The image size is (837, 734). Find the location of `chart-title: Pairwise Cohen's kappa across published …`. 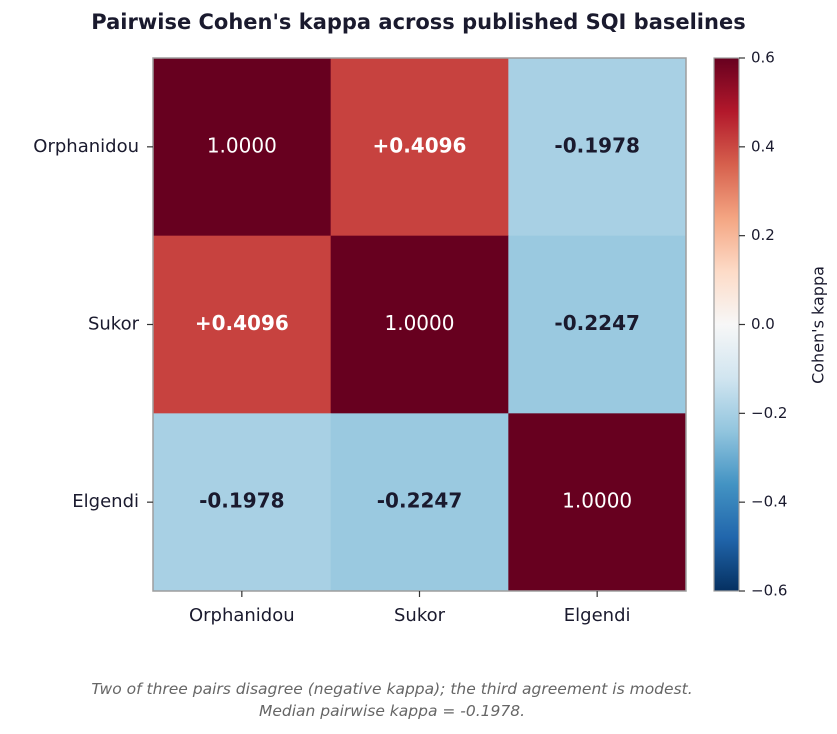

chart-title: Pairwise Cohen's kappa across published … is located at coordinates (418, 22).